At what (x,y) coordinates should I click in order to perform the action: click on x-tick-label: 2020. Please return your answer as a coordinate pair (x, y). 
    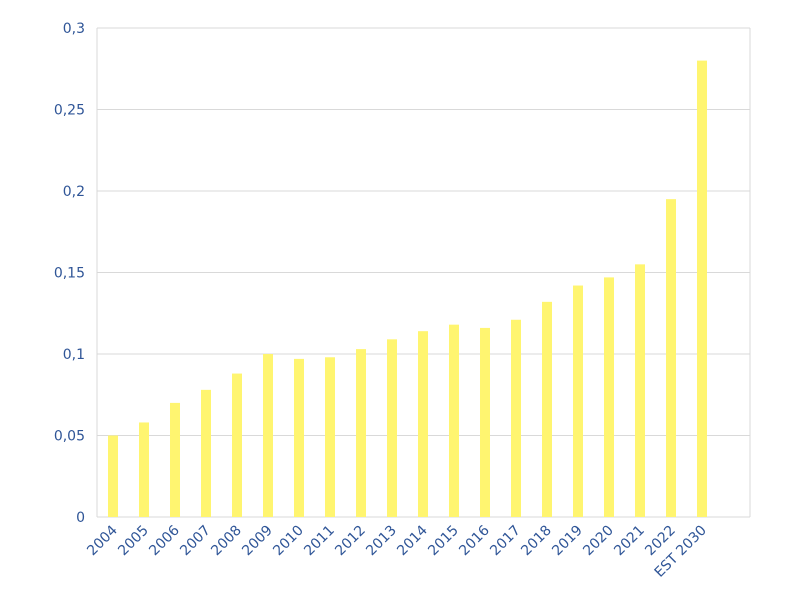
    Looking at the image, I should click on (598, 541).